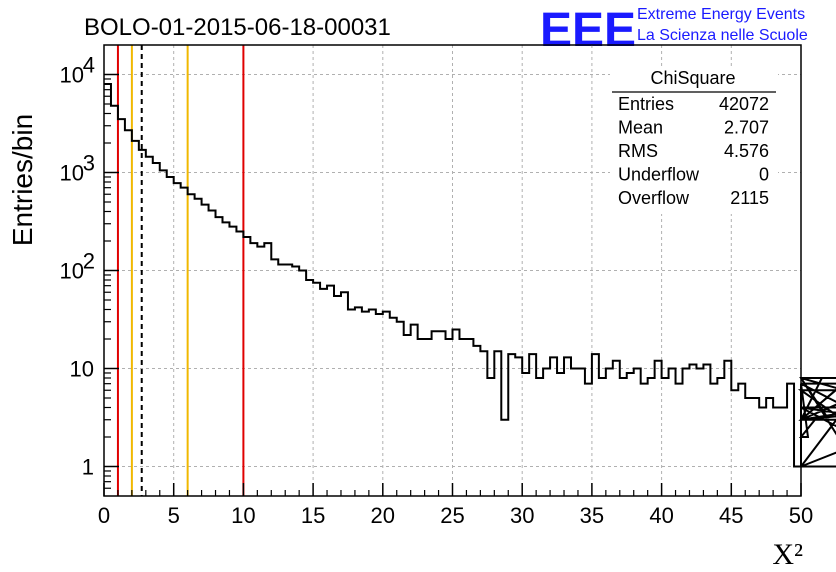 This screenshot has width=836, height=572. Describe the element at coordinates (237, 27) in the screenshot. I see `chart-title: BOLO-01-2015-06-18-00031` at that location.